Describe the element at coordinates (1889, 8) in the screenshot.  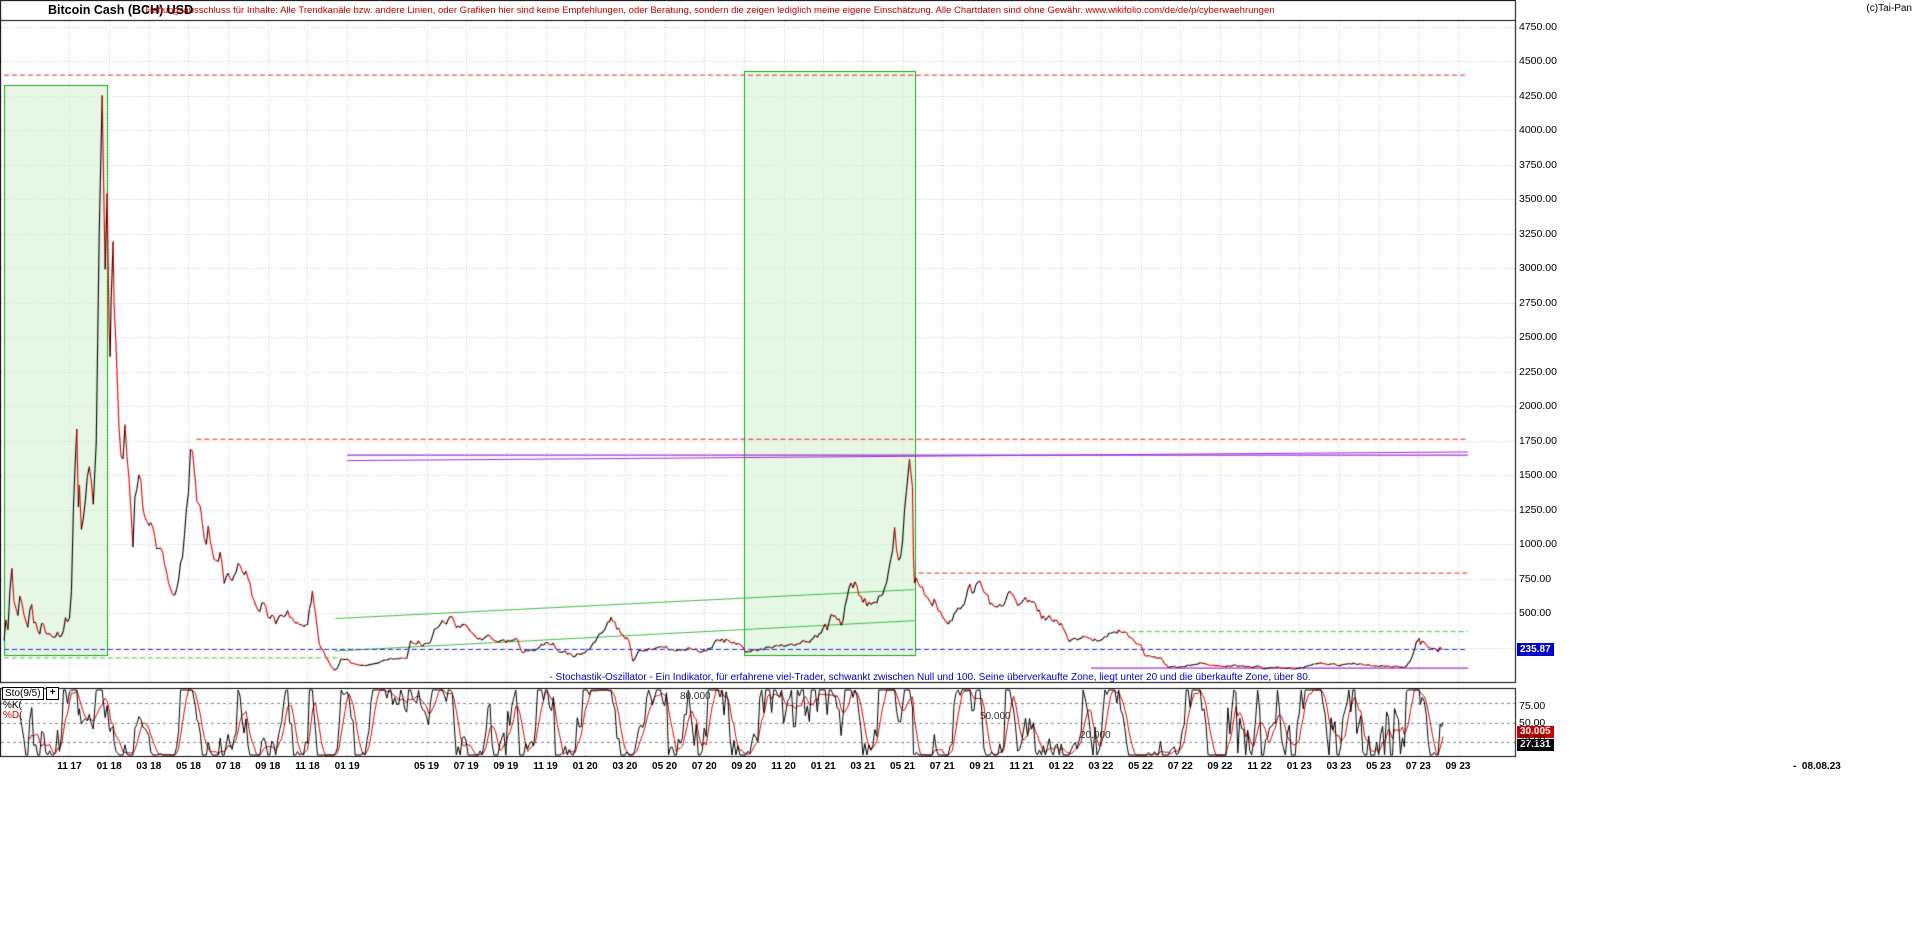
I see `copyright-label: (c)Tai-Pan` at that location.